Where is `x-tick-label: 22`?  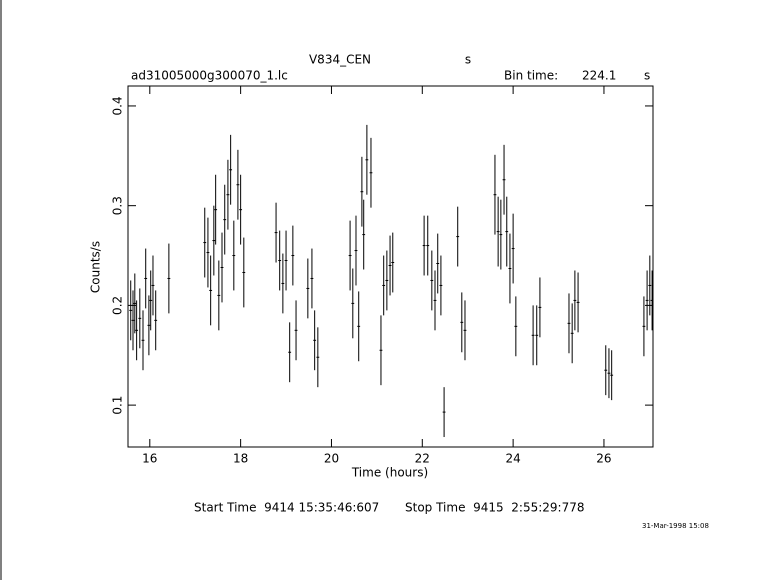
x-tick-label: 22 is located at coordinates (422, 459).